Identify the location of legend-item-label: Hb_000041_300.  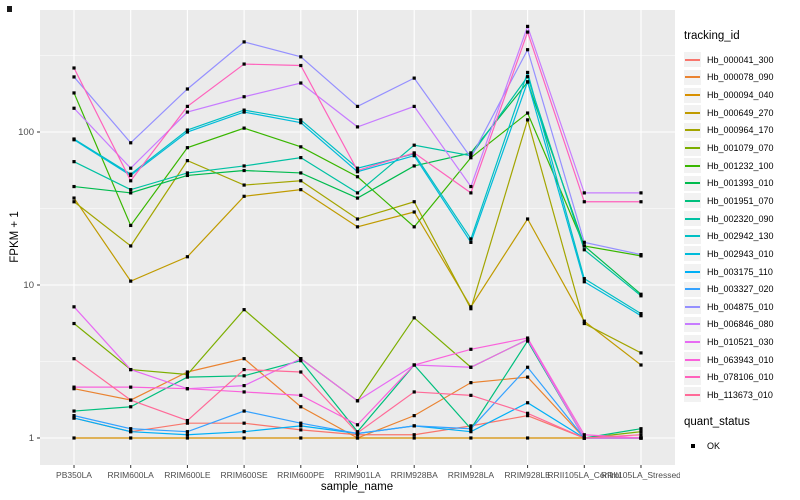
(740, 59).